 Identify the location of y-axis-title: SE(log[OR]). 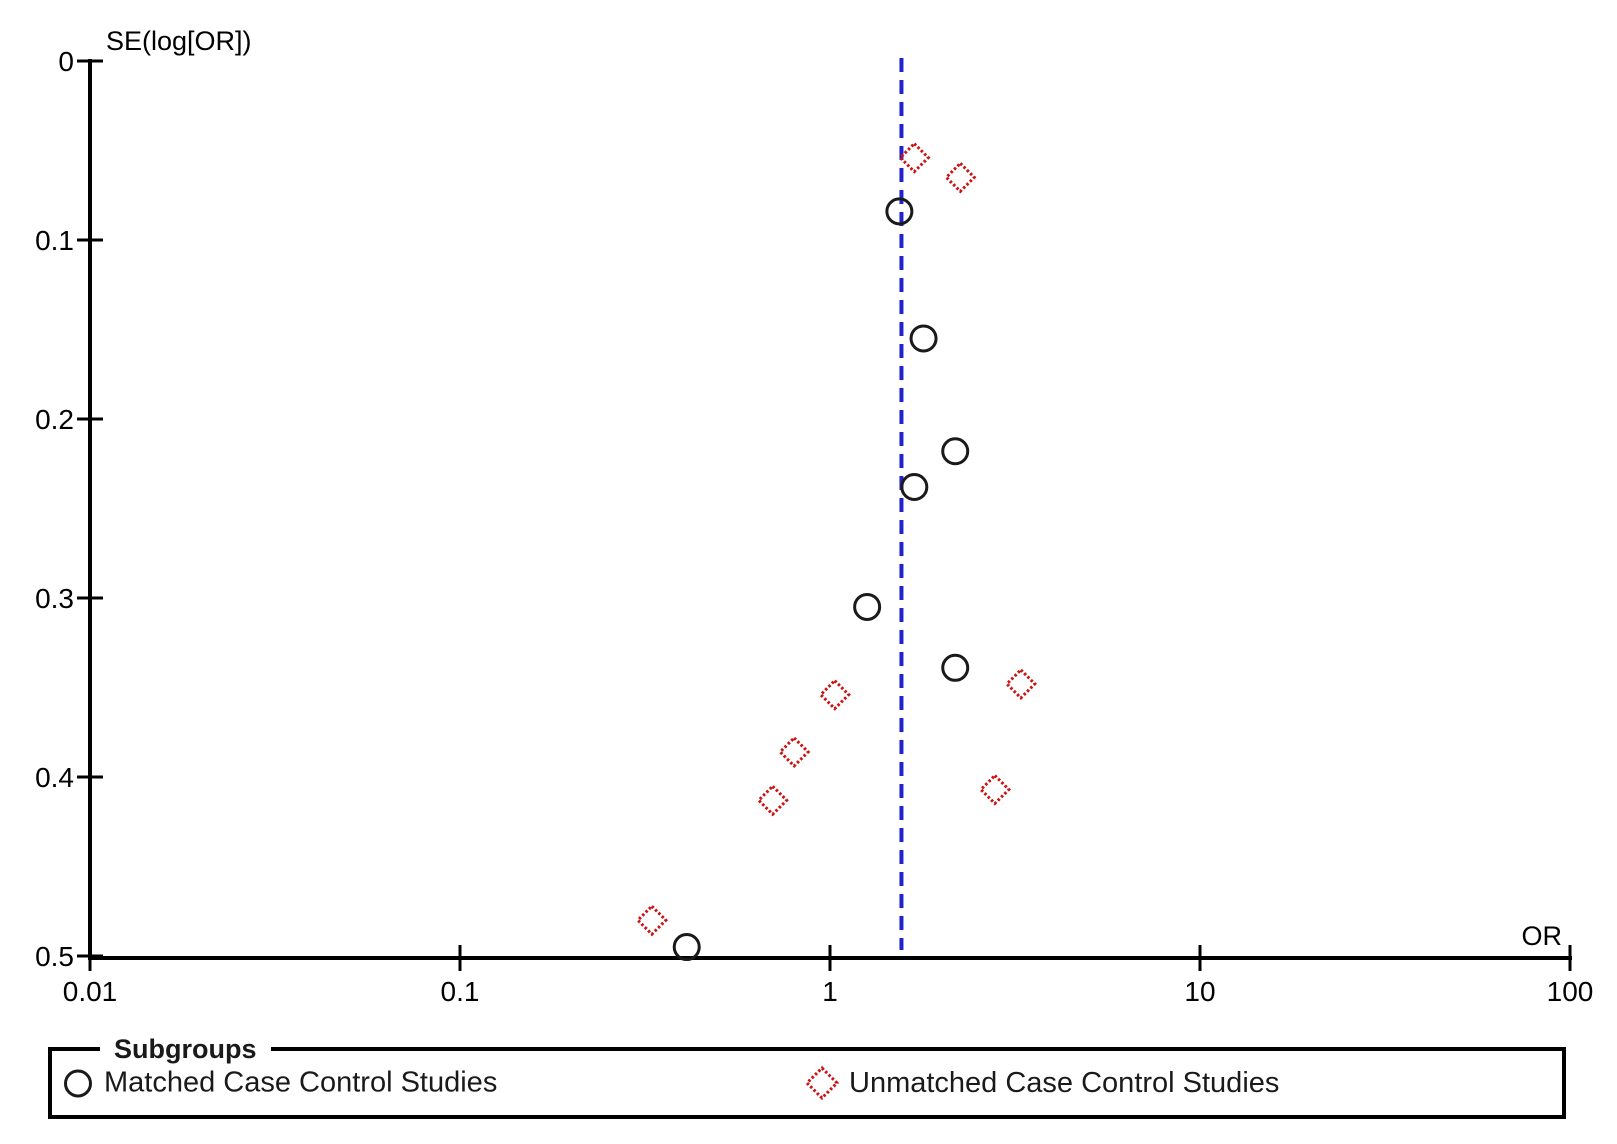
(179, 41).